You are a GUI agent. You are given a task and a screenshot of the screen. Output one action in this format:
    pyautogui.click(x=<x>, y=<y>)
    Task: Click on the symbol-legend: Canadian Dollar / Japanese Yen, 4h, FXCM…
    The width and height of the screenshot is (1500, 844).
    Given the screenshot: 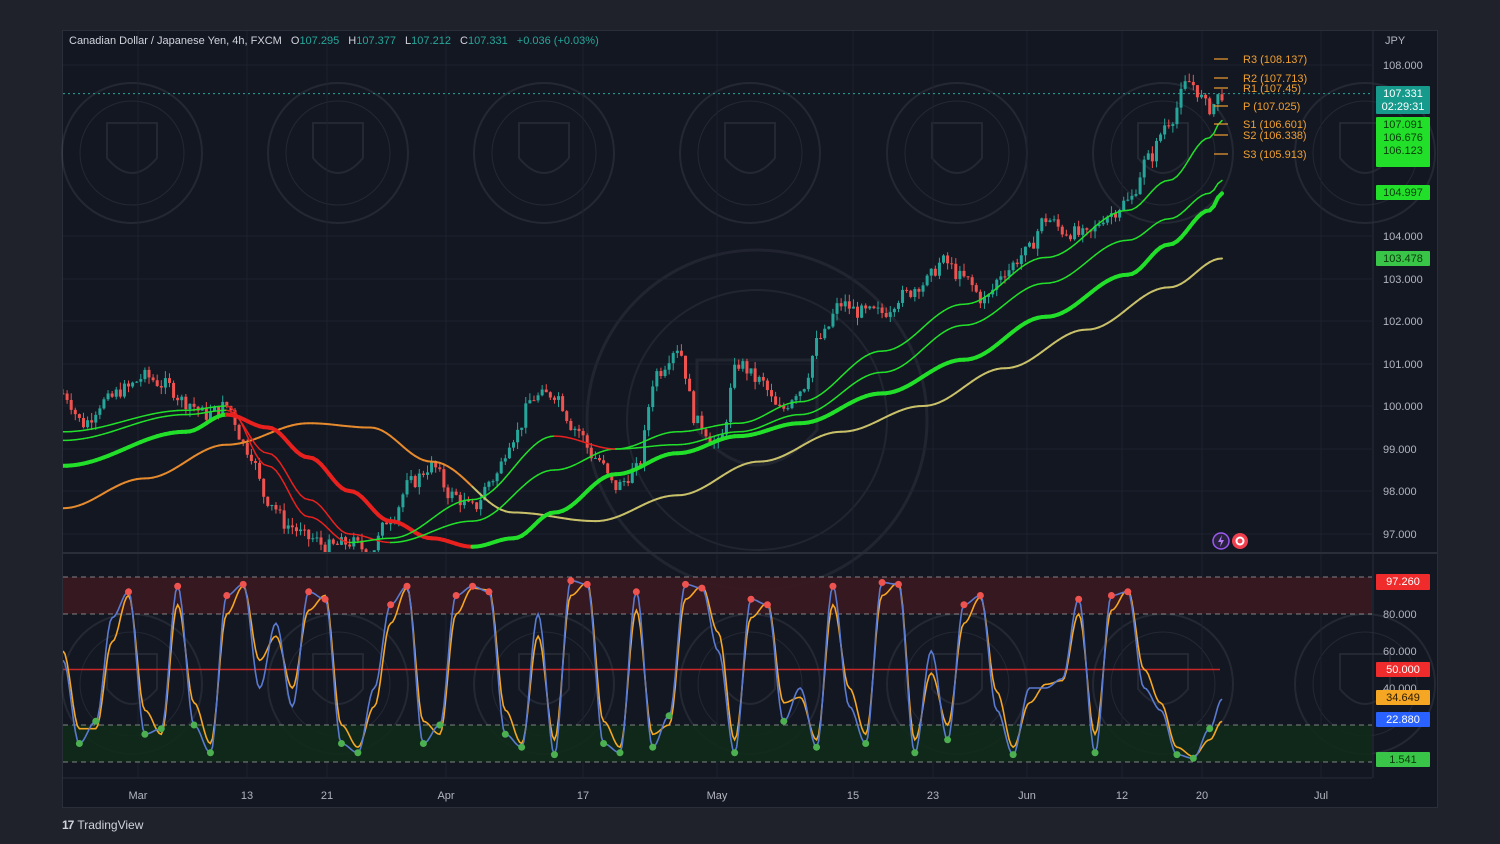 What is the action you would take?
    pyautogui.click(x=334, y=41)
    